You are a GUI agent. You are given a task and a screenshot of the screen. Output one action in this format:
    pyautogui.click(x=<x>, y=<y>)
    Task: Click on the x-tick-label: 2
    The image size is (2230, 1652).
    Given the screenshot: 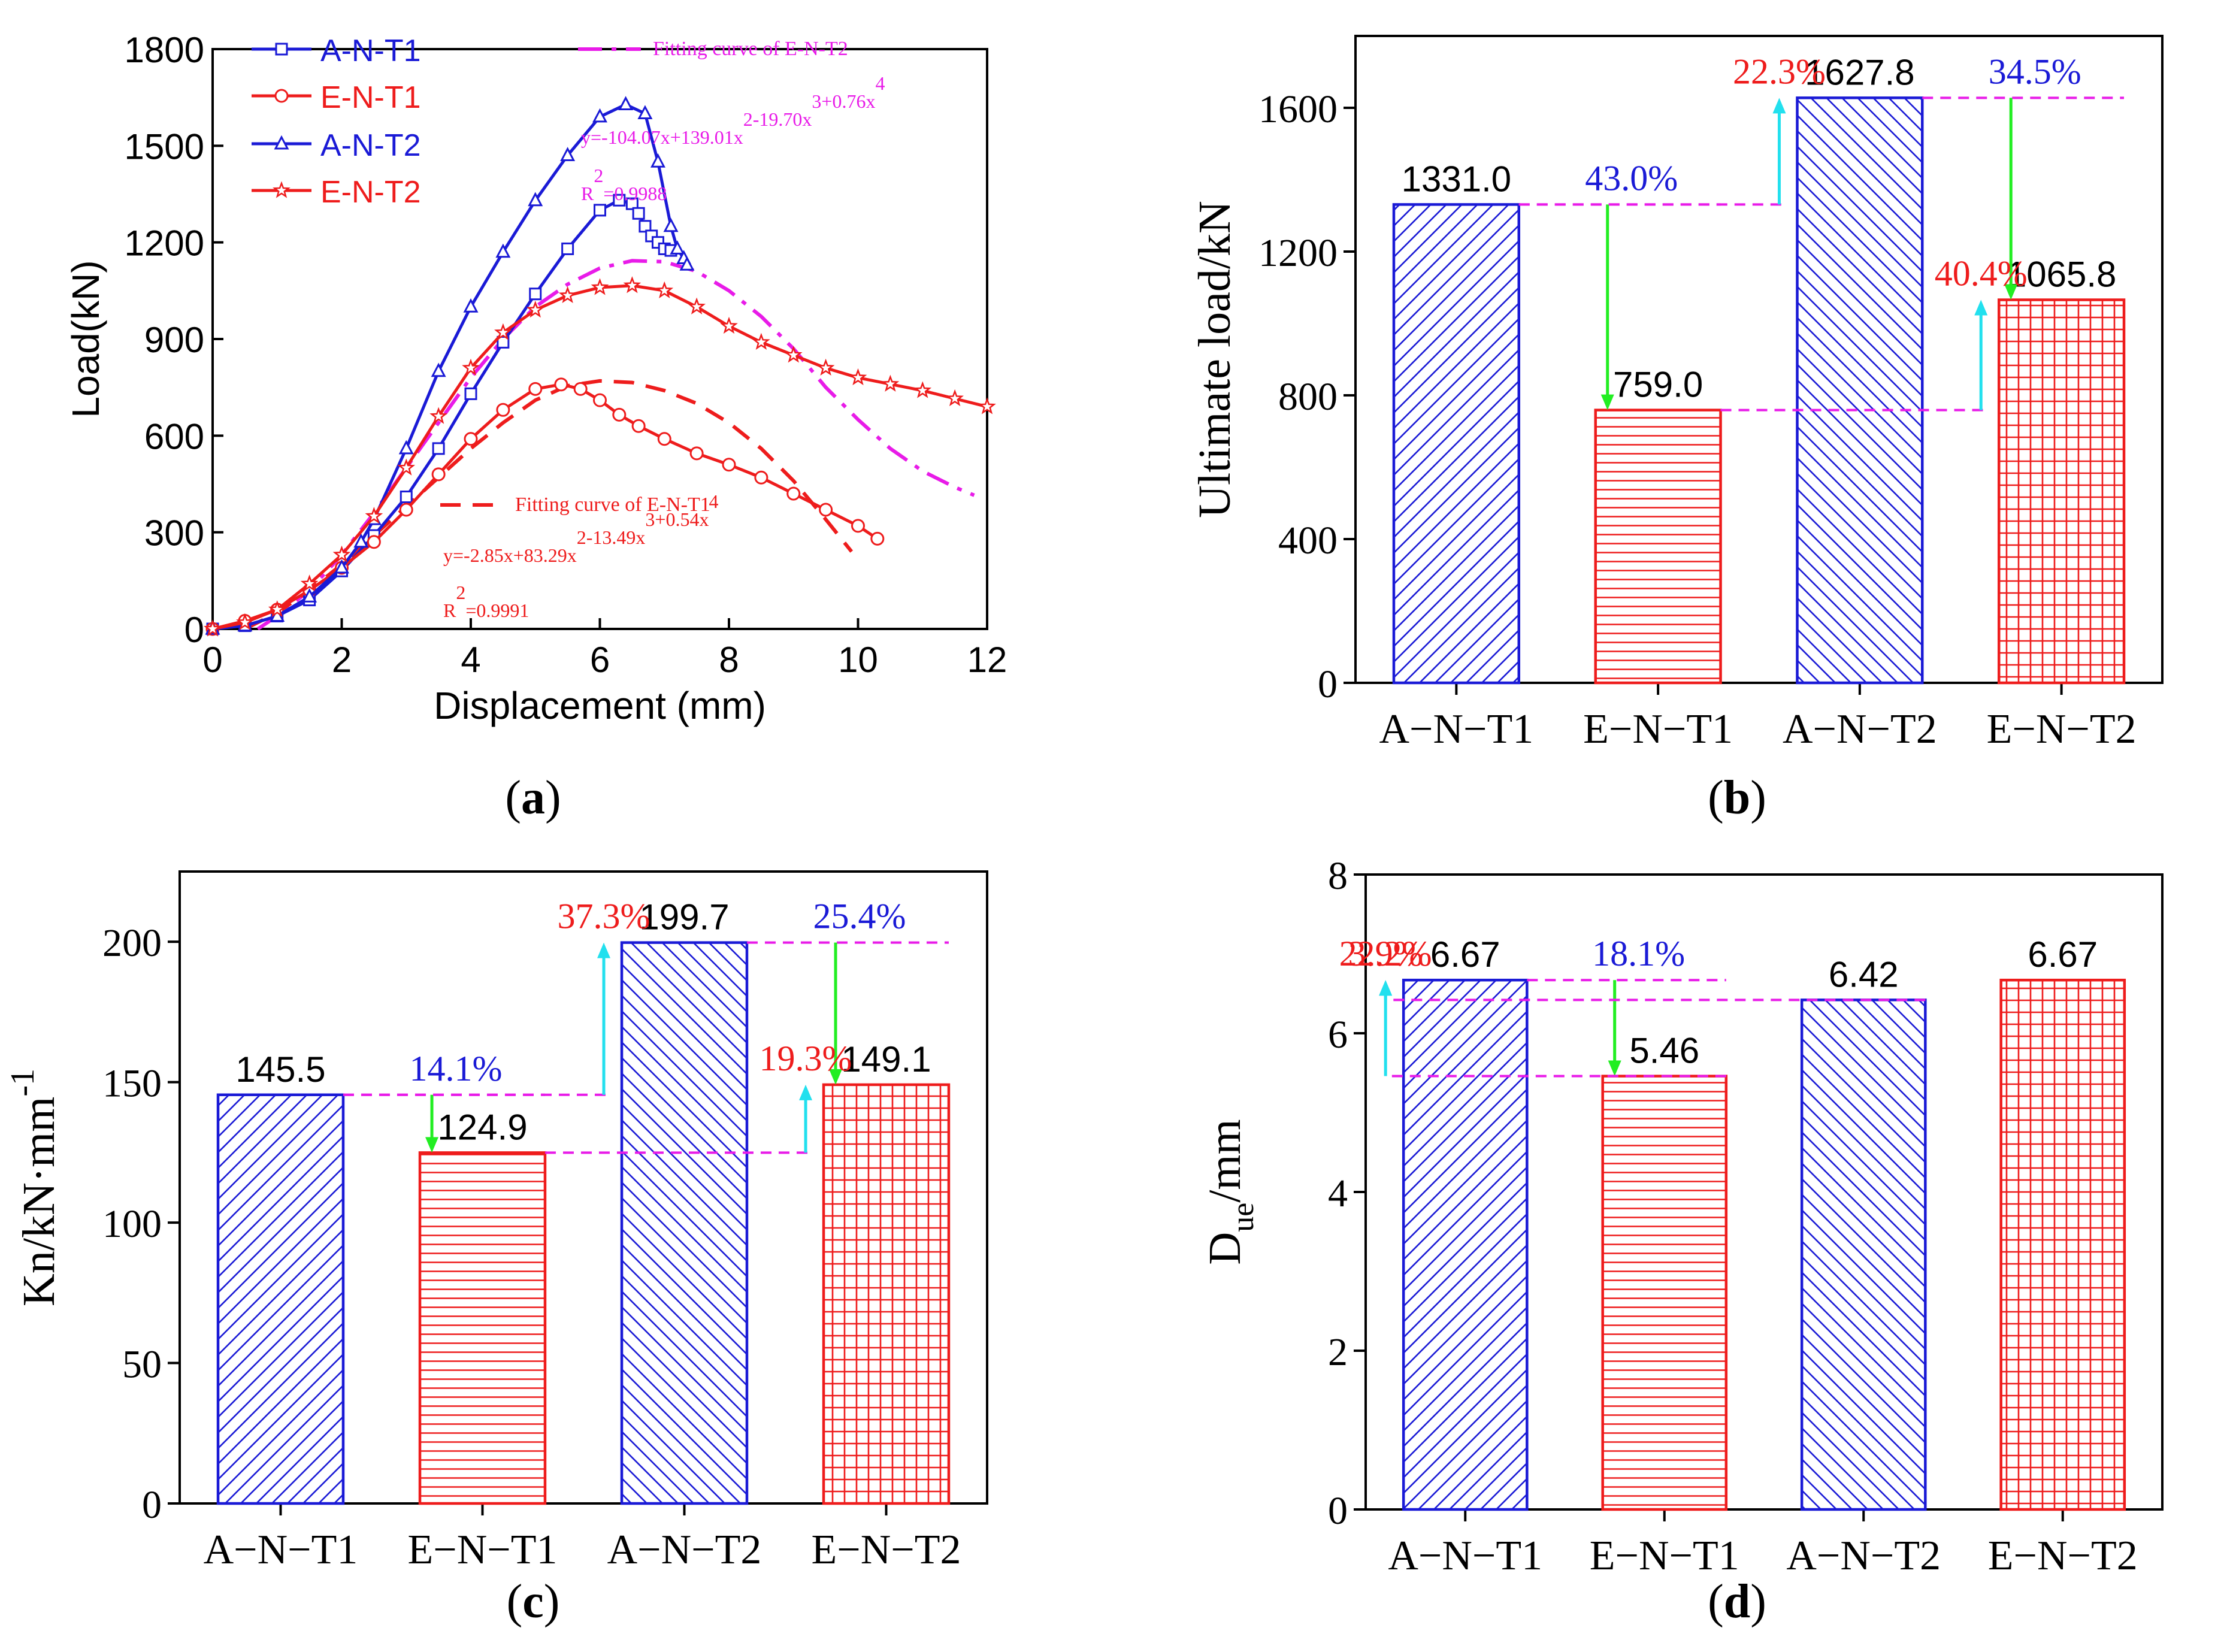 What is the action you would take?
    pyautogui.click(x=342, y=660)
    